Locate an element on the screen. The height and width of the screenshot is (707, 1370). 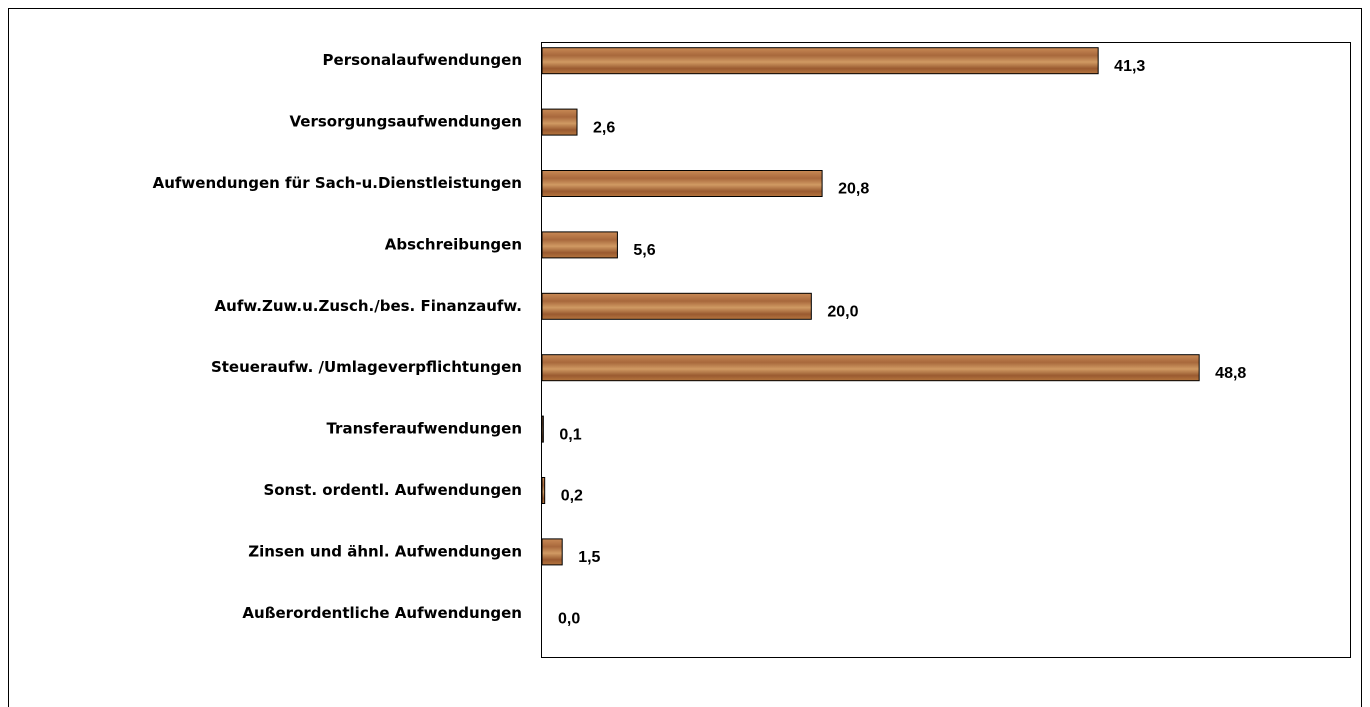
category-label: Versorgungsaufwendungen is located at coordinates (406, 122).